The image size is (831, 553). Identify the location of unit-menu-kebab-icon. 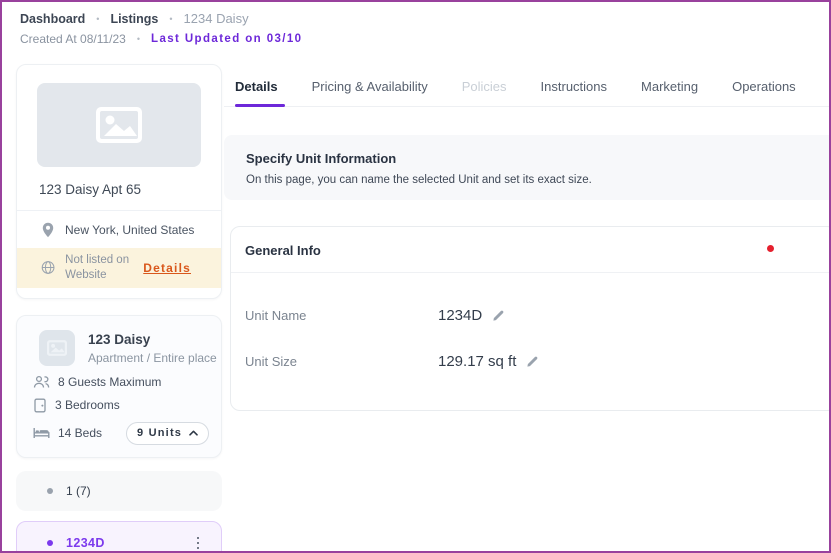
(198, 542).